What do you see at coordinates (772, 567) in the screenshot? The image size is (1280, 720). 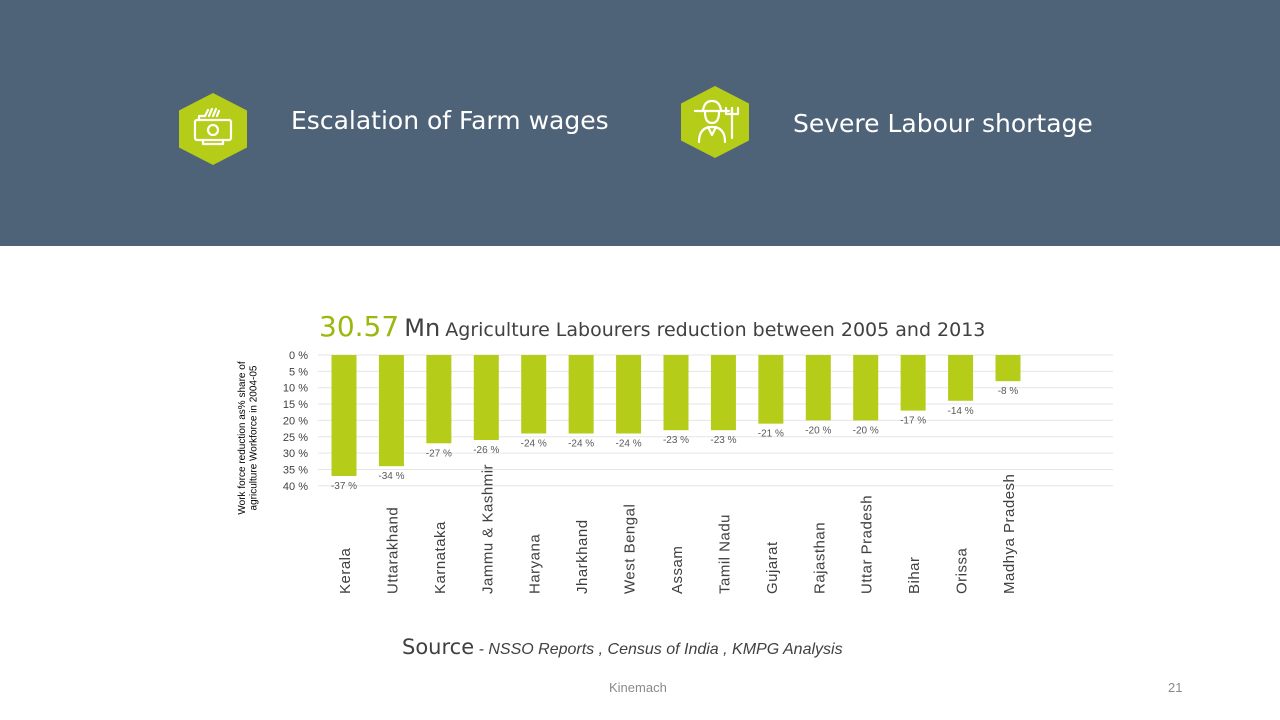 I see `x-category-label: Gujarat` at bounding box center [772, 567].